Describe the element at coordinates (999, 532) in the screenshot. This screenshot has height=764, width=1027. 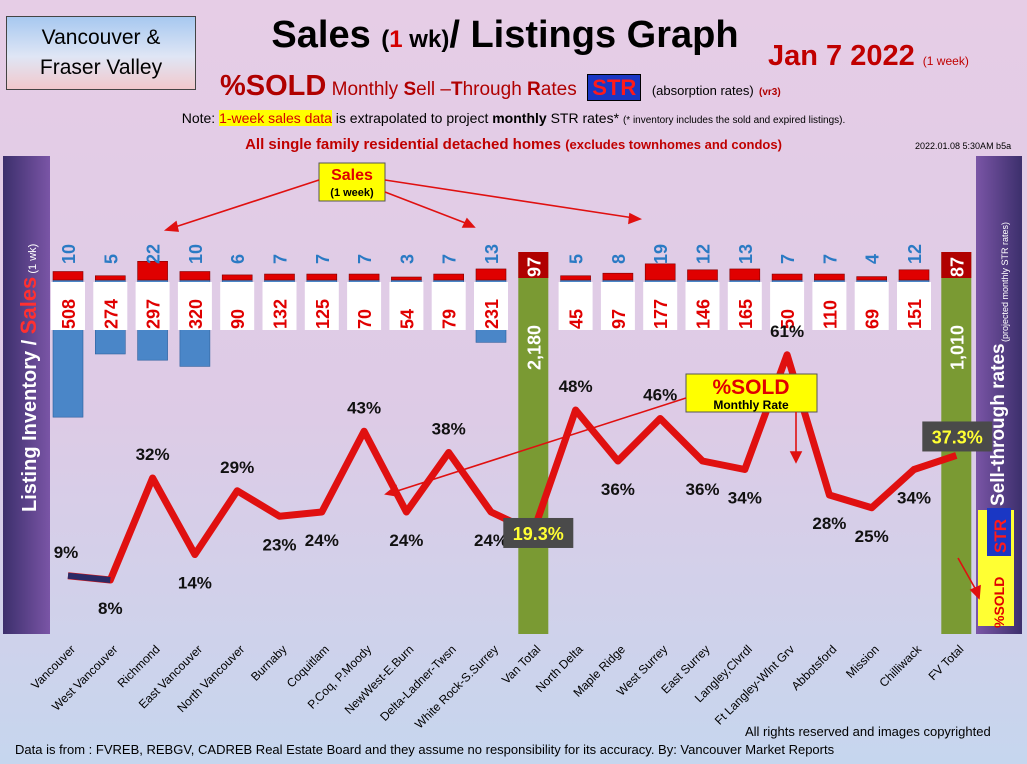
I see `right-axis-str-box` at that location.